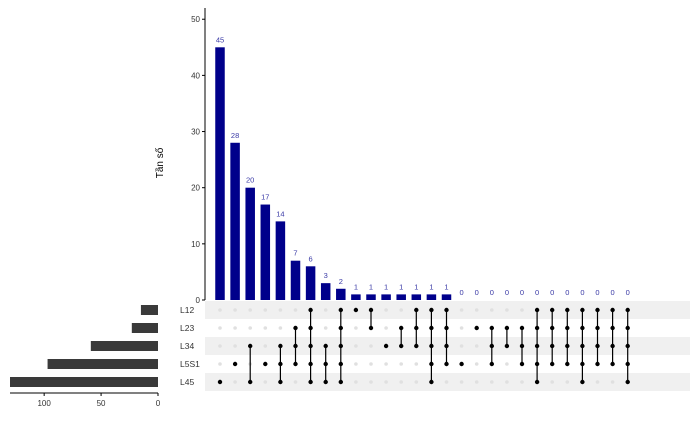 This screenshot has width=700, height=437. Describe the element at coordinates (190, 364) in the screenshot. I see `set-label: L5S1` at that location.